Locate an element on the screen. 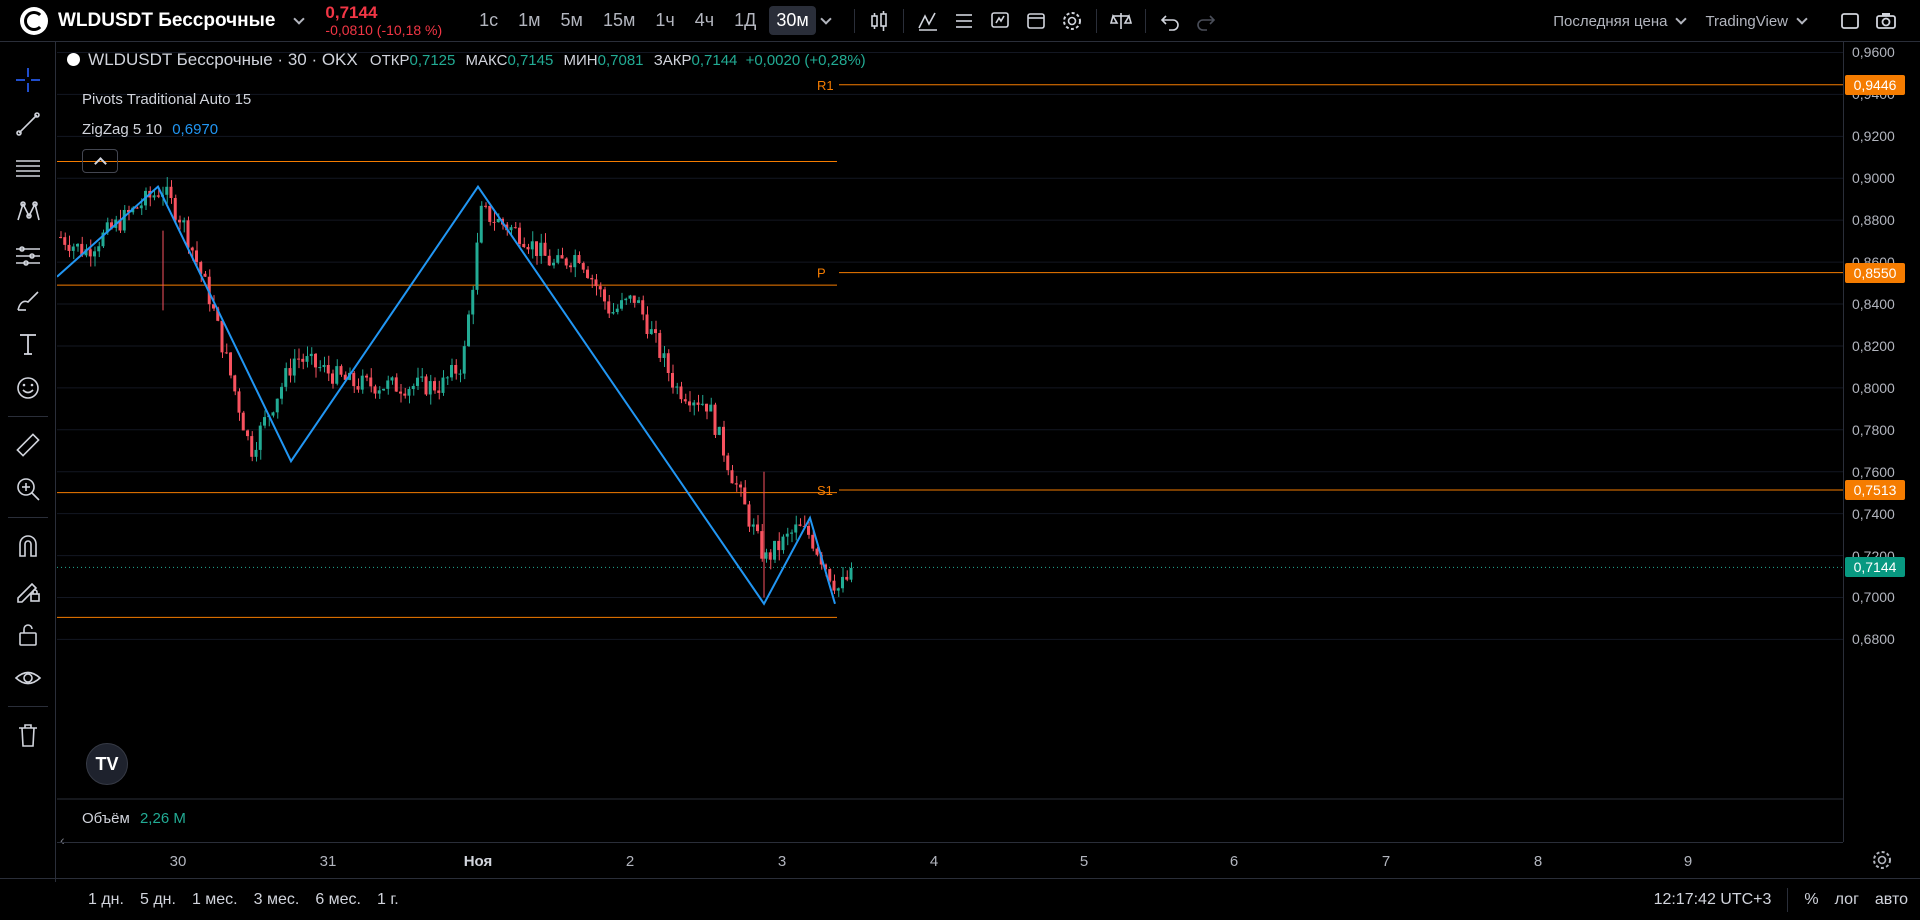 The width and height of the screenshot is (1920, 920). compare-scales-icon is located at coordinates (1121, 21).